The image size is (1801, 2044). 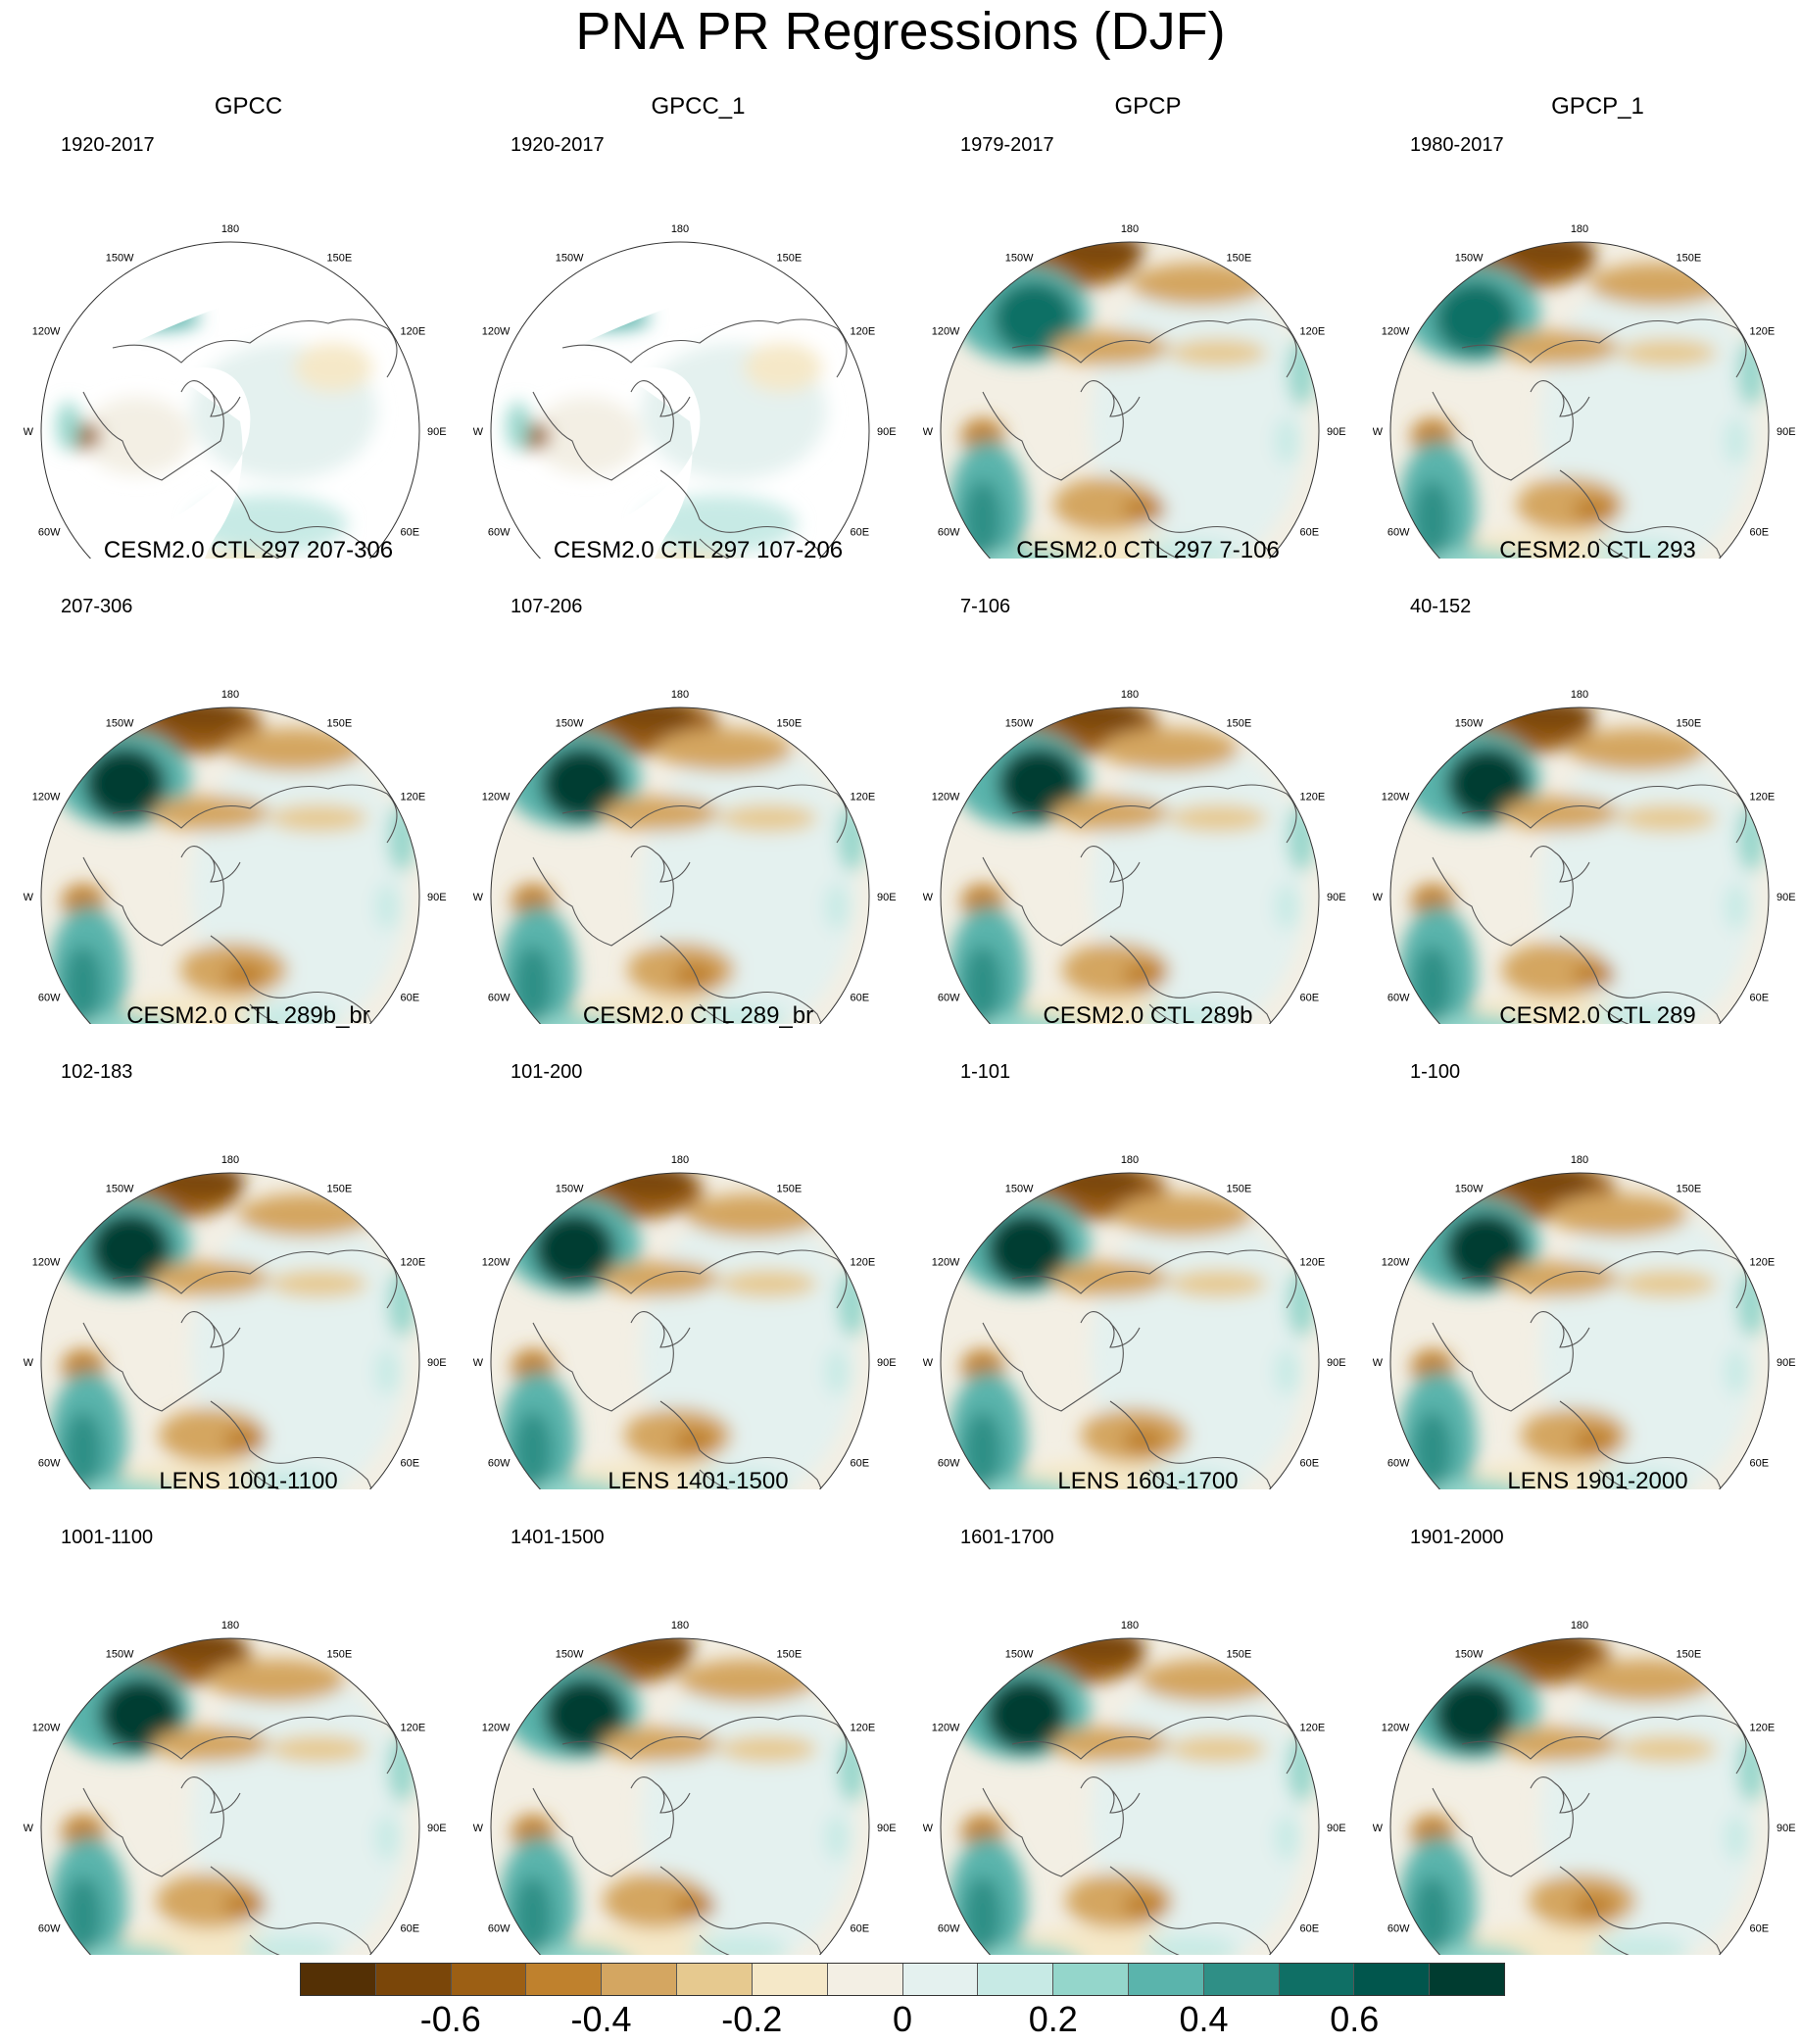 What do you see at coordinates (1441, 607) in the screenshot?
I see `panel-period: 40-152` at bounding box center [1441, 607].